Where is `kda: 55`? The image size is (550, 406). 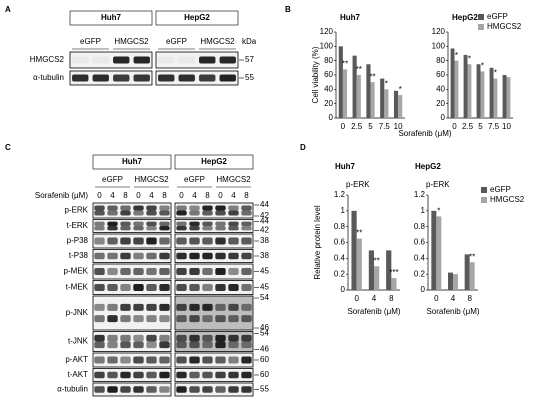 kda: 55 is located at coordinates (249, 77).